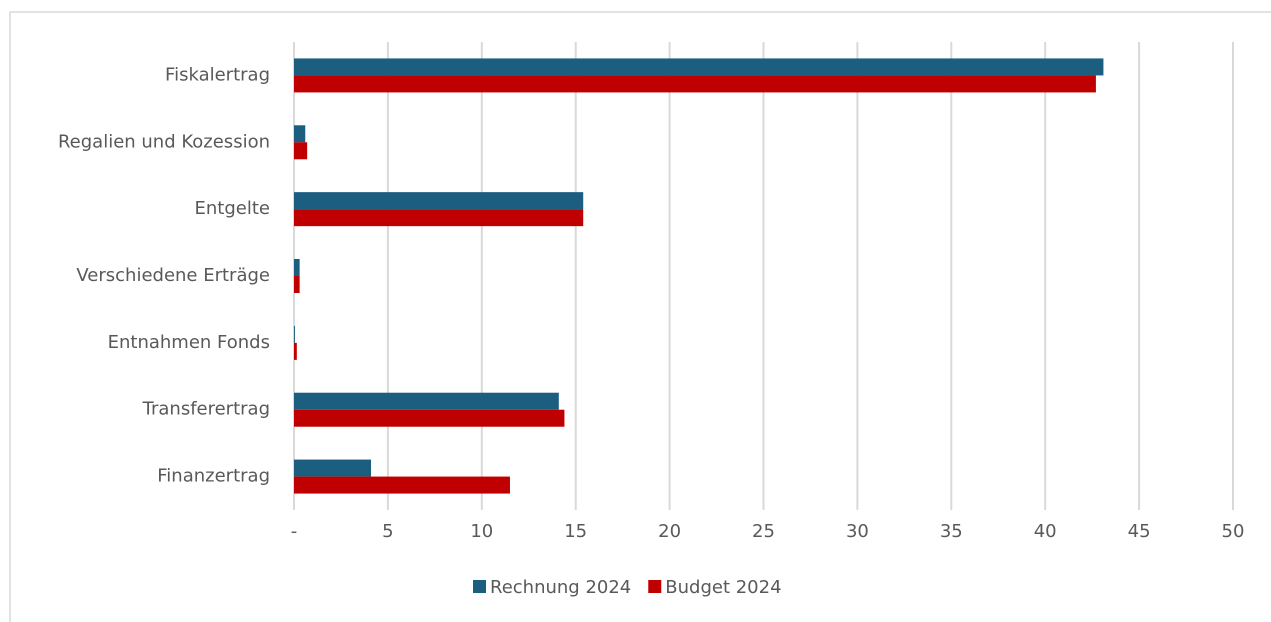 The height and width of the screenshot is (622, 1271). I want to click on legend-label: Rechnung 2024, so click(560, 587).